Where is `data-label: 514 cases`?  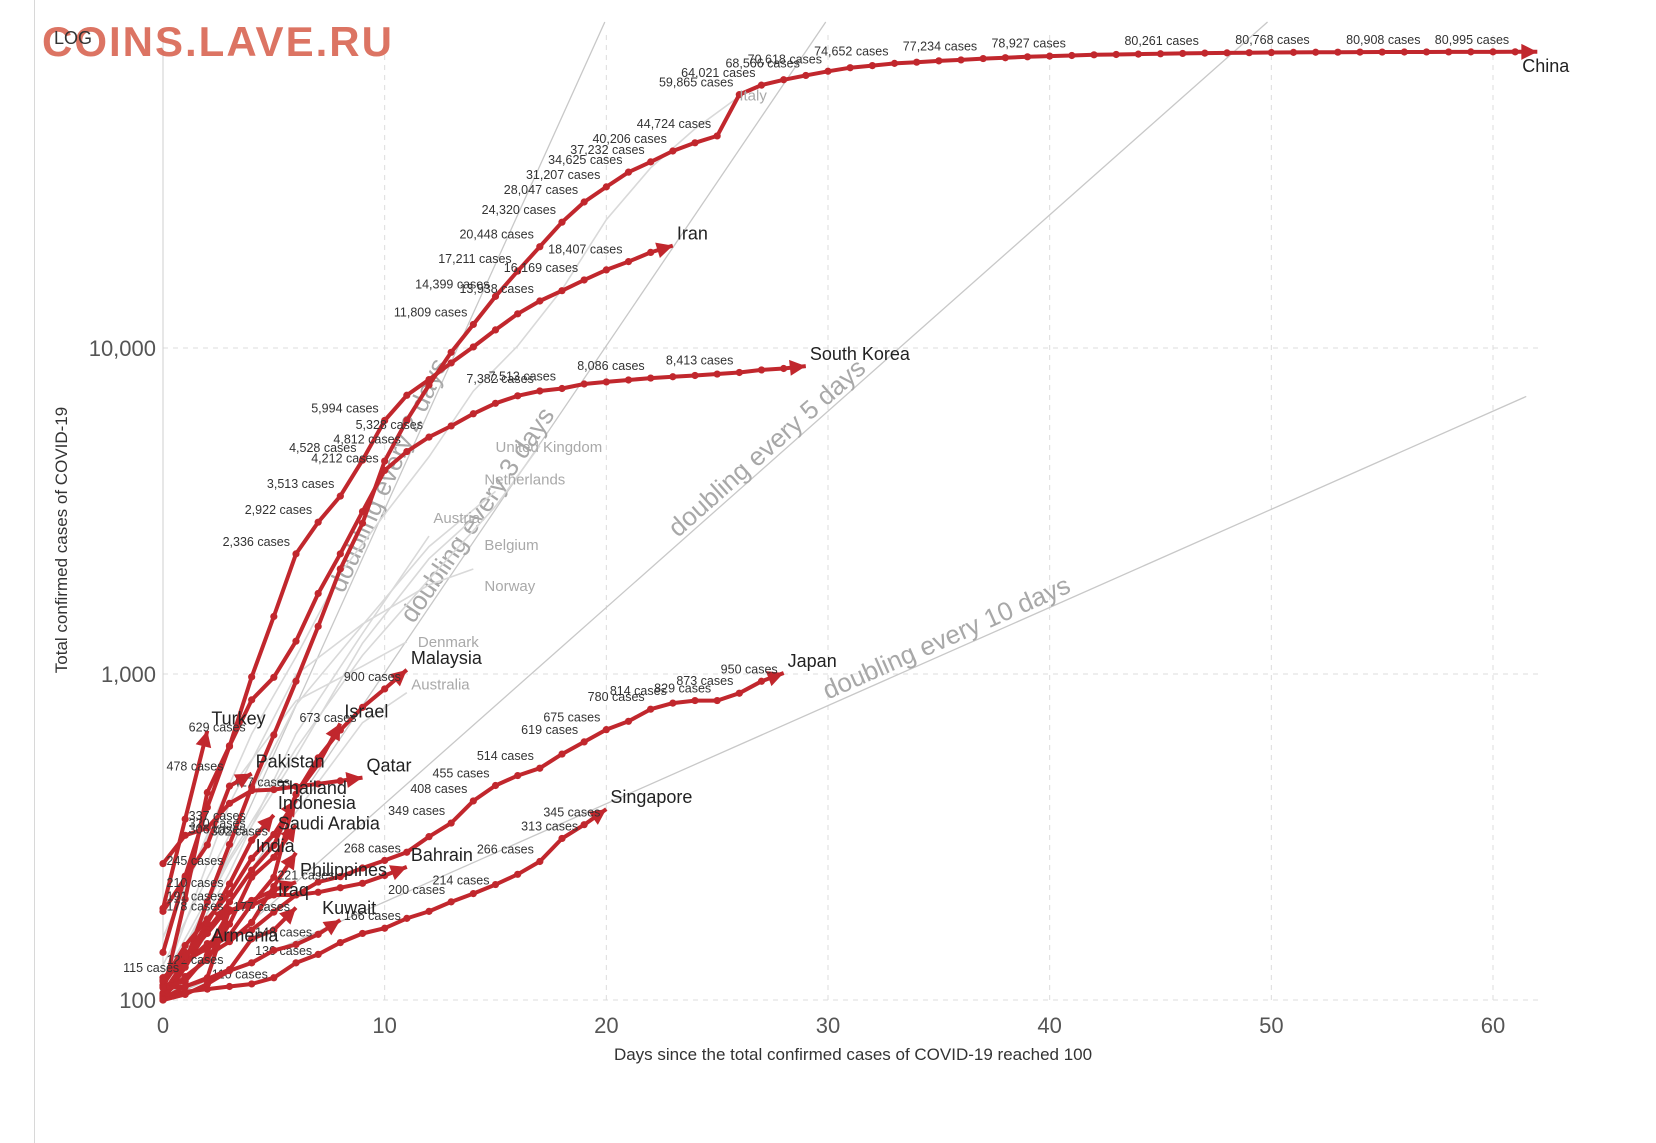 data-label: 514 cases is located at coordinates (505, 756).